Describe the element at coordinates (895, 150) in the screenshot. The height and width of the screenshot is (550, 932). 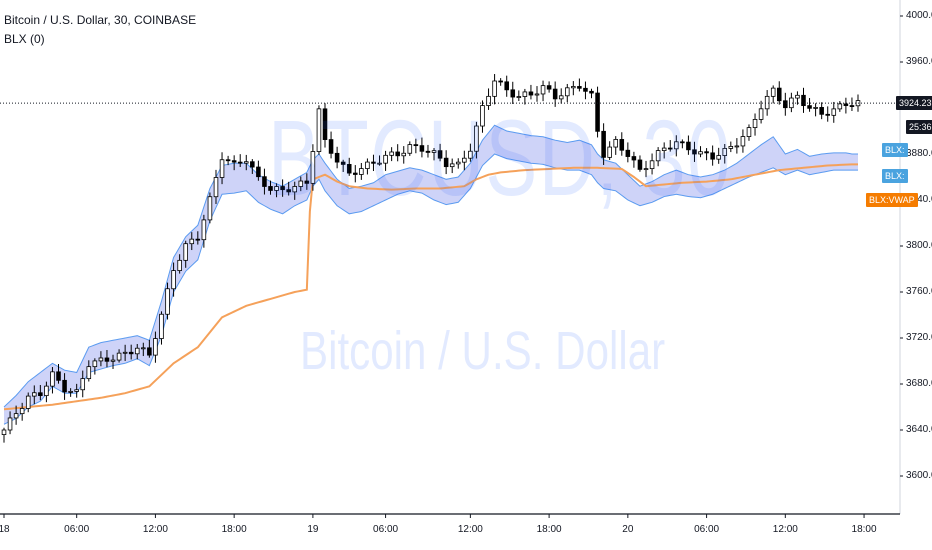
I see `blx-upper-tag: BLX:` at that location.